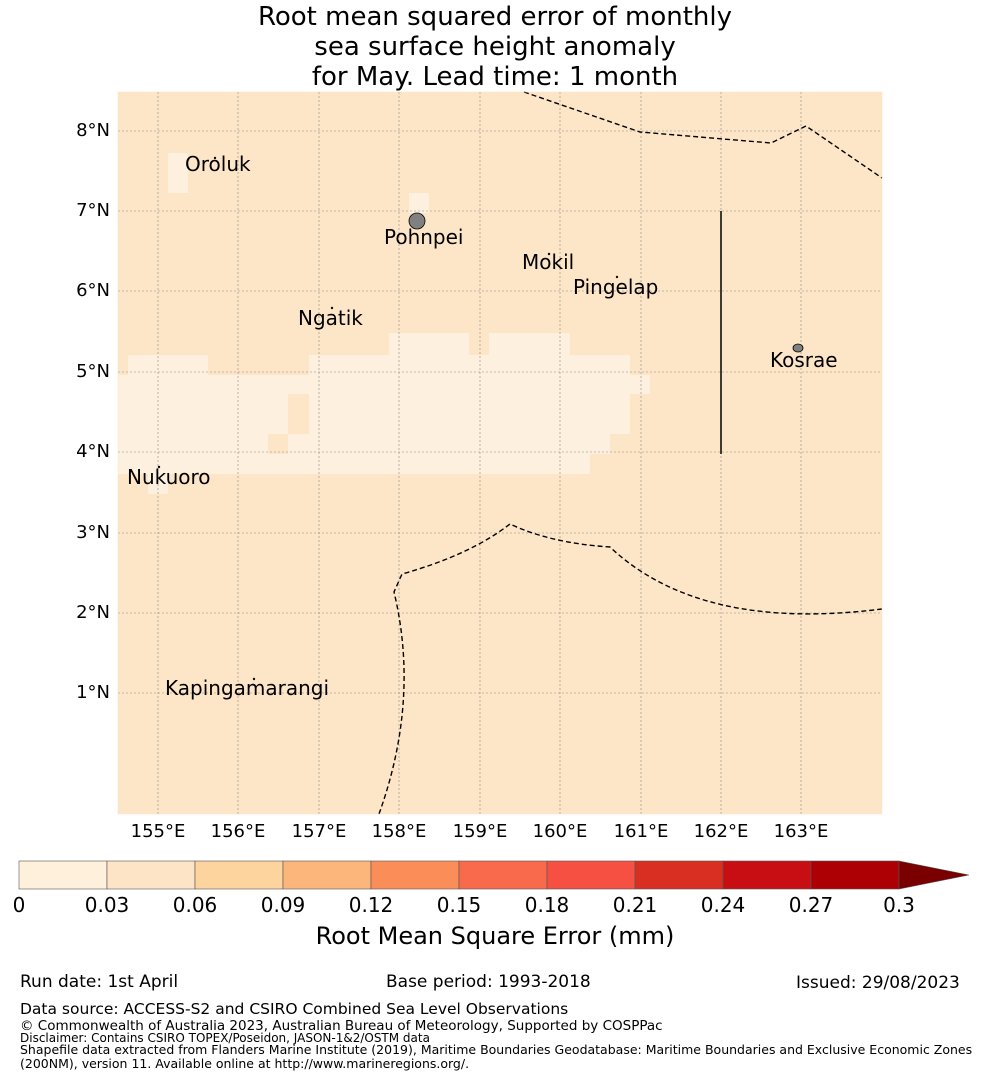  Describe the element at coordinates (641, 831) in the screenshot. I see `lon-label: 161°E` at that location.